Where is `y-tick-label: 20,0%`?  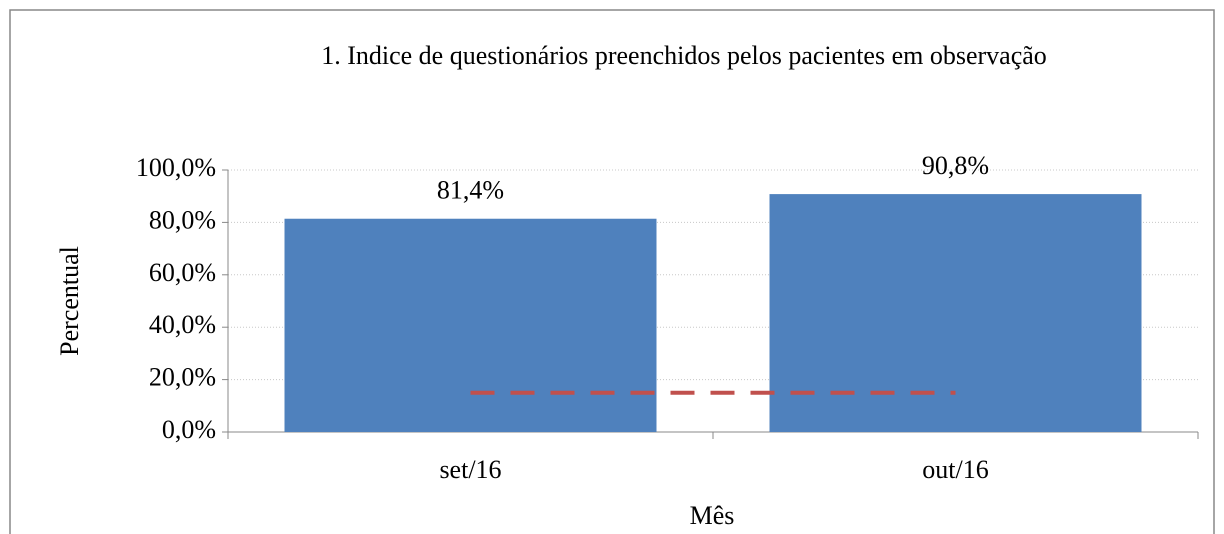 y-tick-label: 20,0% is located at coordinates (182, 377).